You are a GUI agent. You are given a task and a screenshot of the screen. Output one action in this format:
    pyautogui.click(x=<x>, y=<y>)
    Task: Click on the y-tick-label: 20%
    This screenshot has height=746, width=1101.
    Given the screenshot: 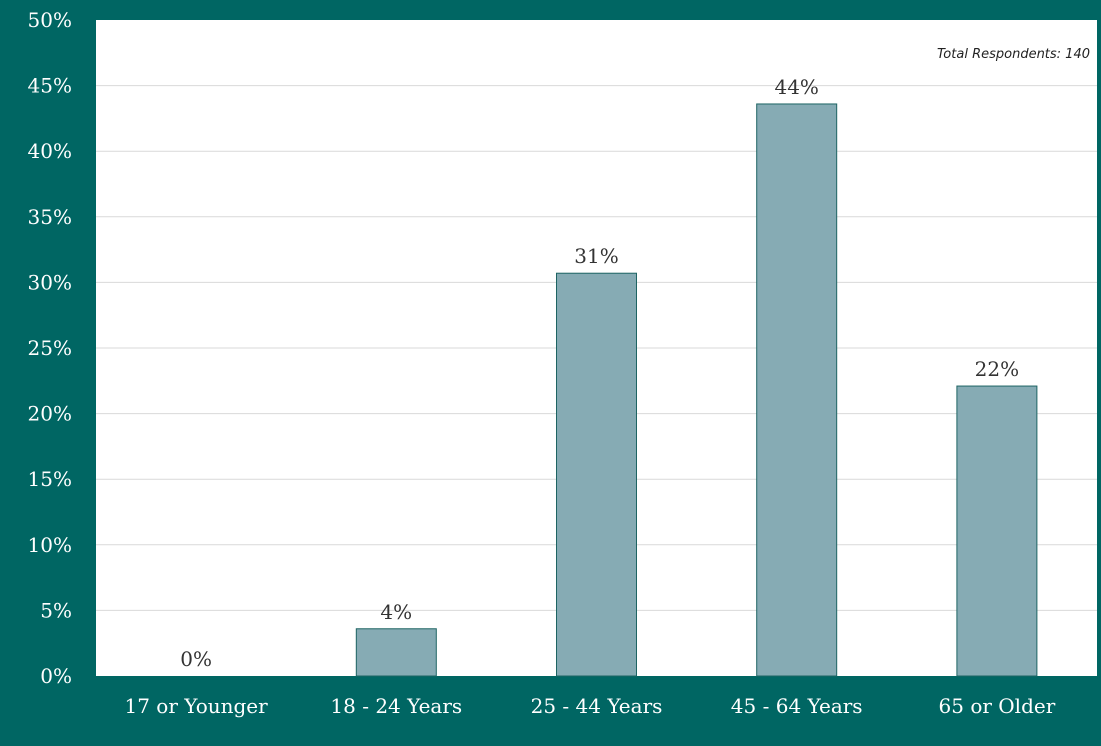 What is the action you would take?
    pyautogui.click(x=50, y=414)
    